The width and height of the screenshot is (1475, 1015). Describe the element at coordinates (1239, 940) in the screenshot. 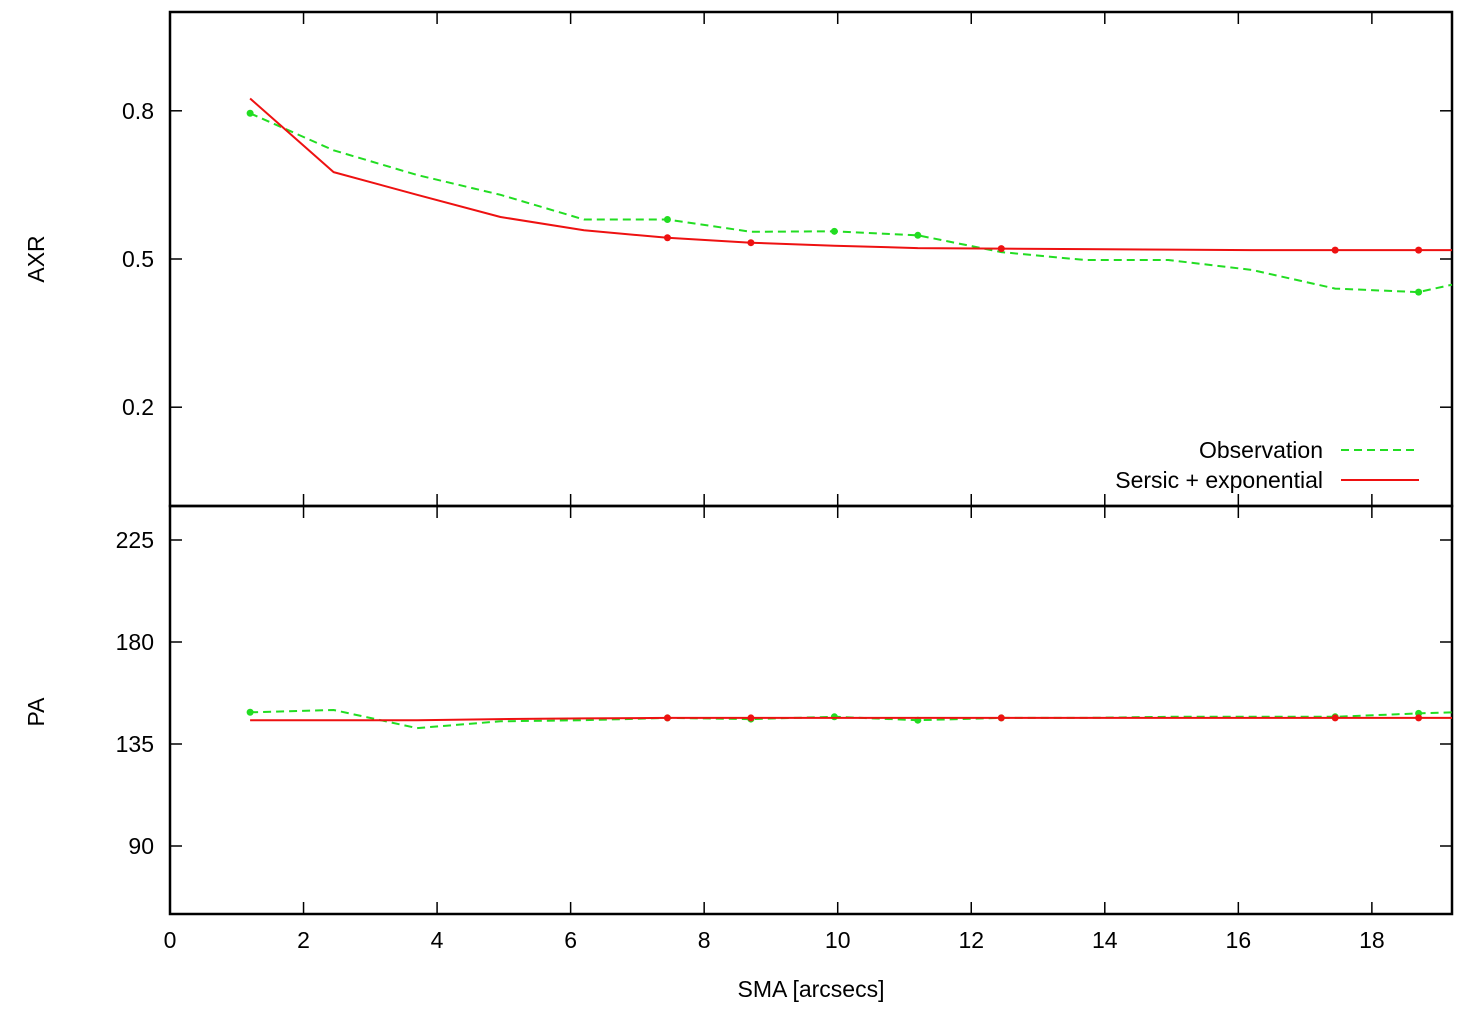

I see `bottom-xtick-label: 16` at that location.